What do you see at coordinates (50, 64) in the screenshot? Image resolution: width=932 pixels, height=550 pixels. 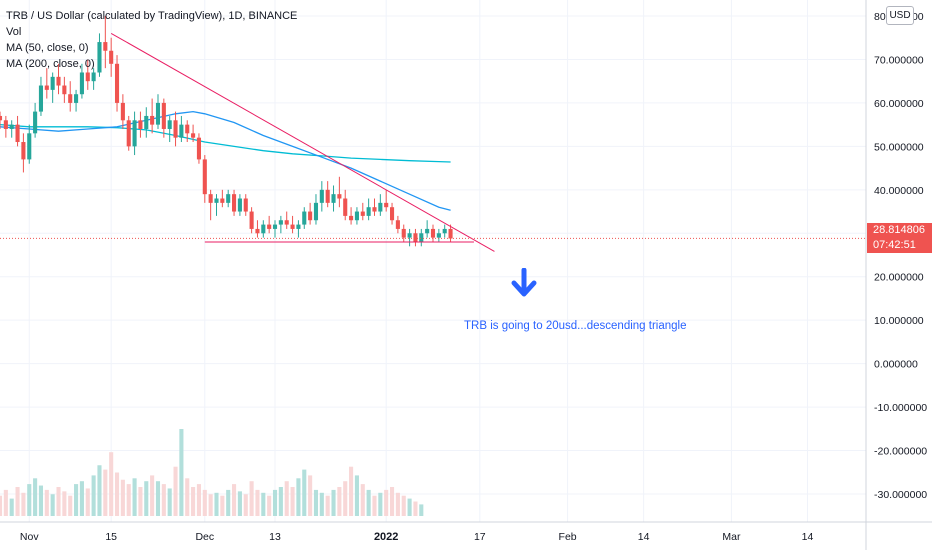 I see `indicator-ma200: MA (200, close, 0)` at bounding box center [50, 64].